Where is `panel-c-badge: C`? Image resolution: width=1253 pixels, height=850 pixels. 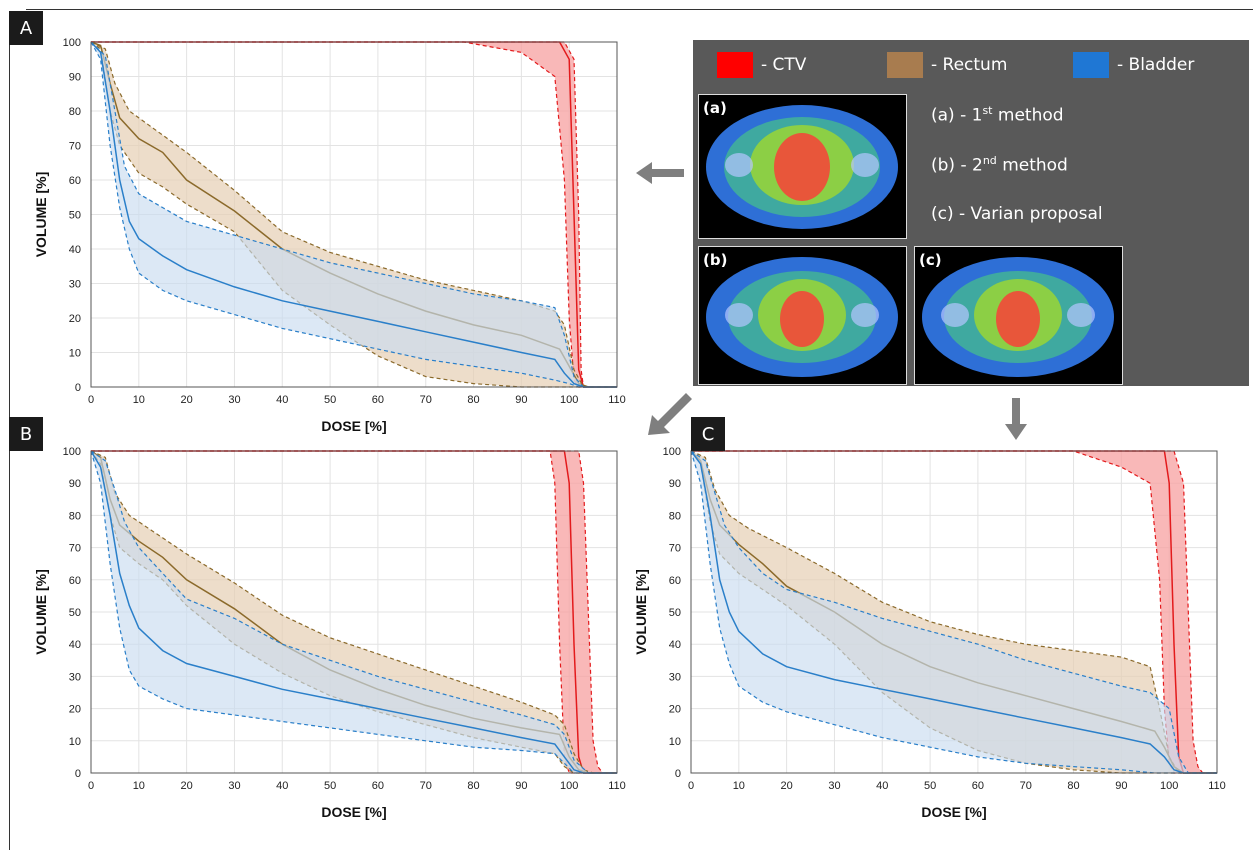
panel-c-badge: C is located at coordinates (708, 434).